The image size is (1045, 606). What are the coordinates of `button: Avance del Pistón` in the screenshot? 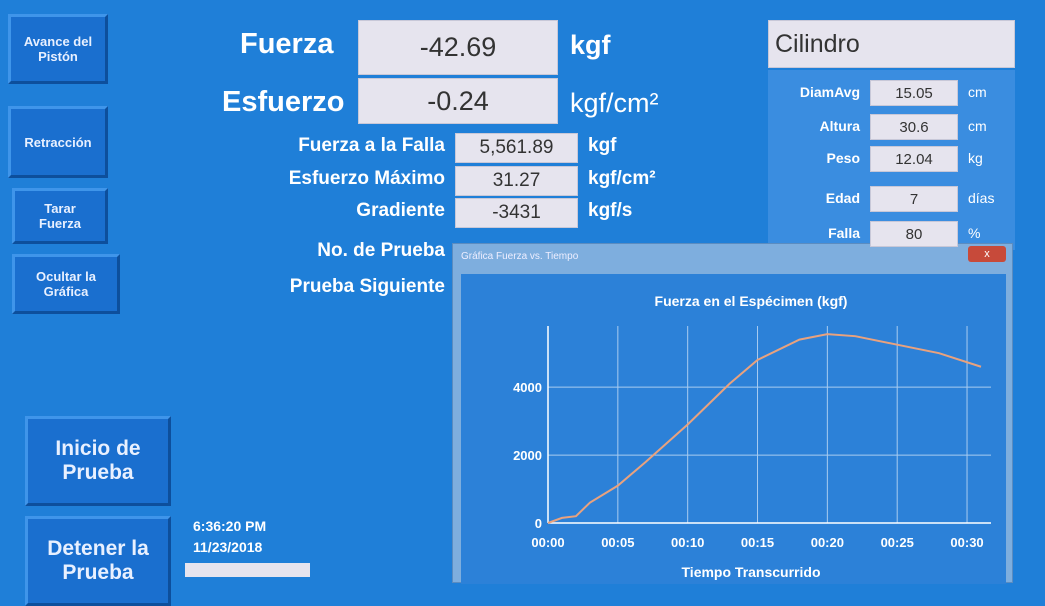 It's located at (58, 49).